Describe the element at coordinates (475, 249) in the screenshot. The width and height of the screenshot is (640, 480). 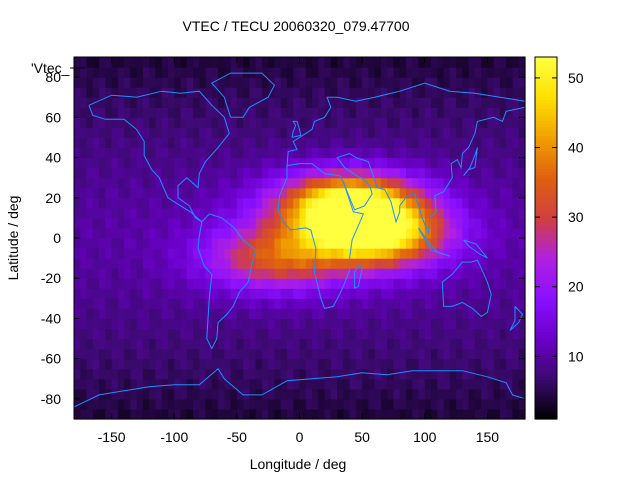
I see `coastline-path` at that location.